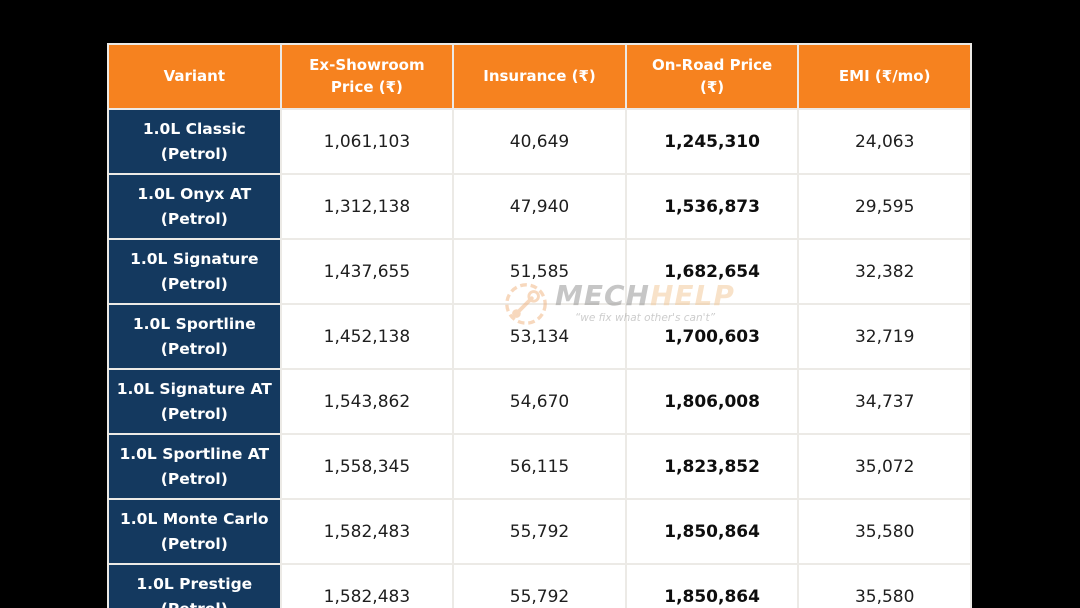 This screenshot has width=1080, height=608. Describe the element at coordinates (194, 324) in the screenshot. I see `variant-name: 1.0L Sportline` at that location.